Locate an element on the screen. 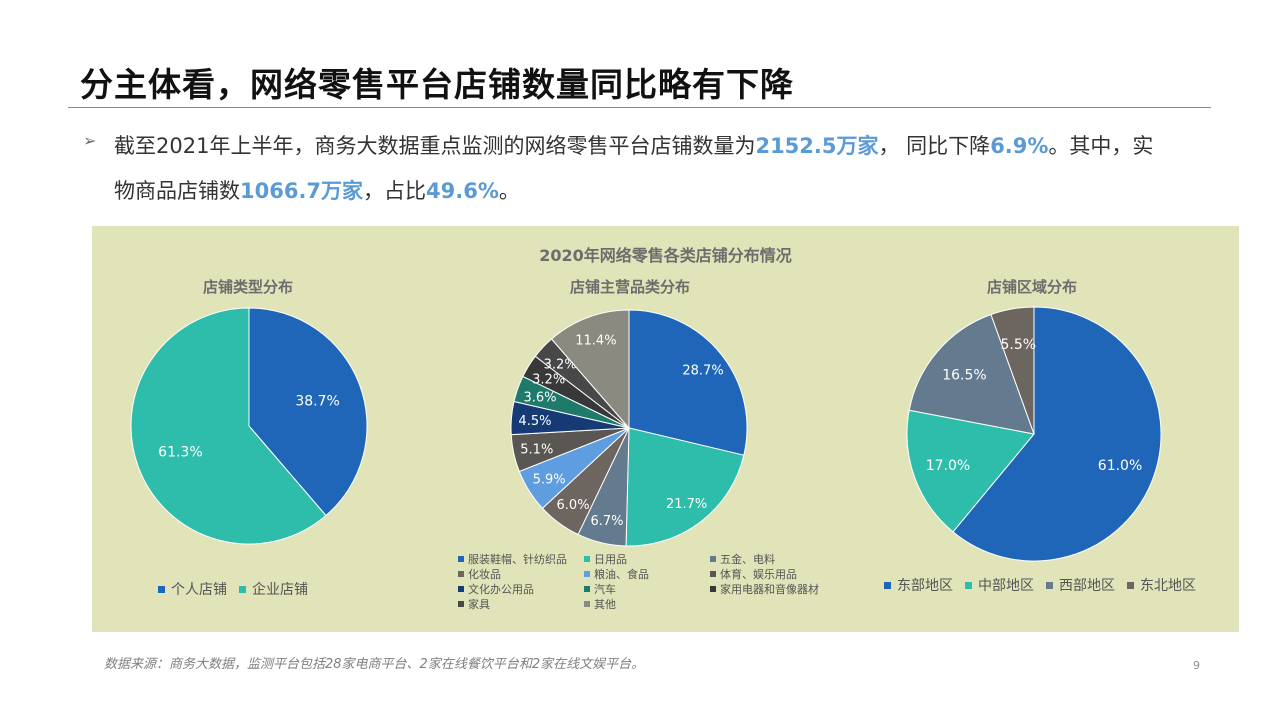 Image resolution: width=1280 pixels, height=720 pixels. legend-item: 东部地区 is located at coordinates (918, 585).